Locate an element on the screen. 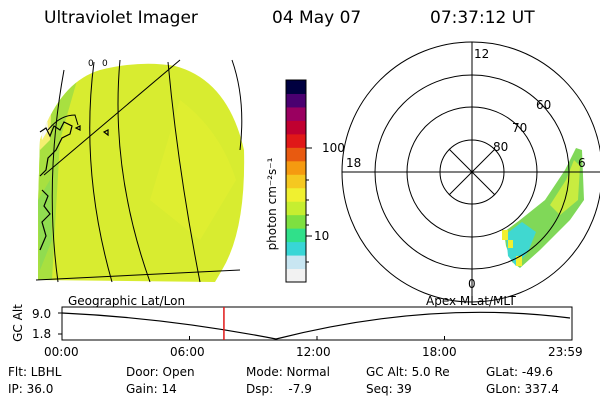  time-tick-1200: 12:00 is located at coordinates (313, 352).